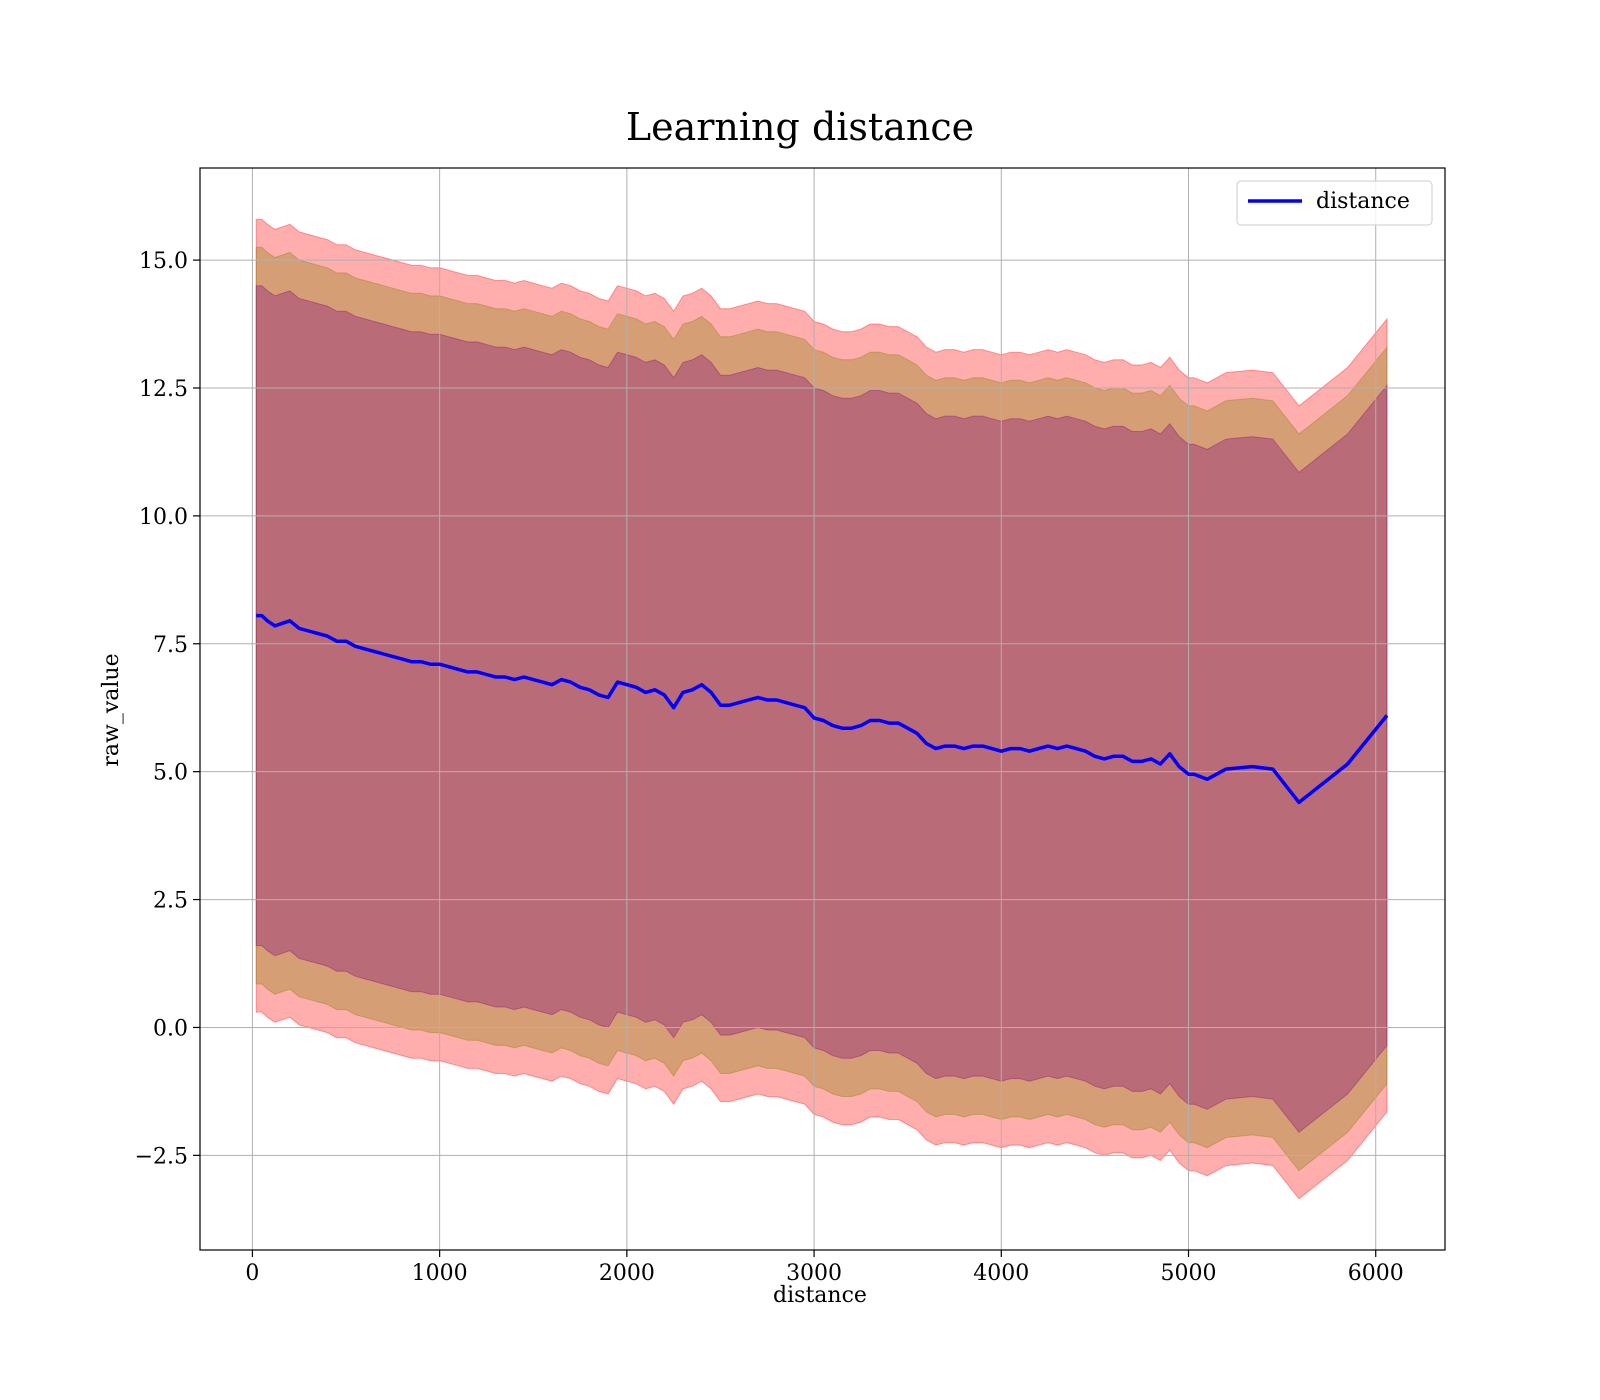 Image resolution: width=1600 pixels, height=1400 pixels. Describe the element at coordinates (170, 901) in the screenshot. I see `y-tick-label: 2.5` at that location.